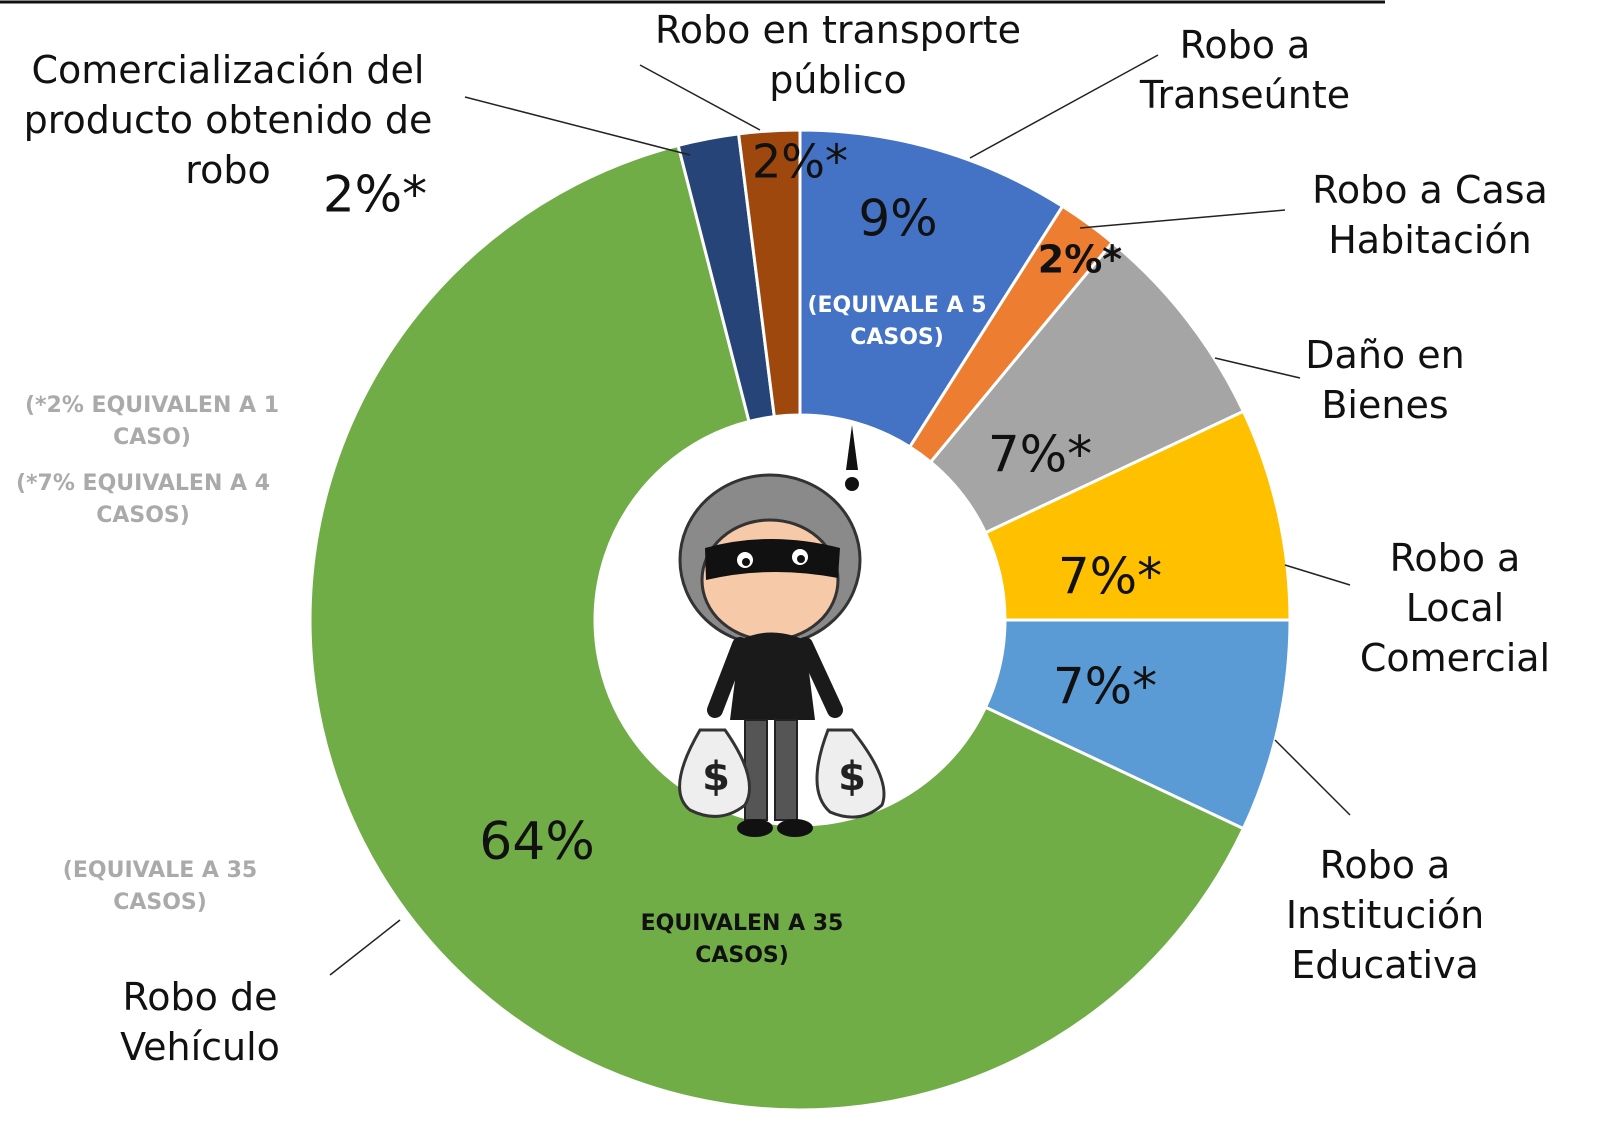 The height and width of the screenshot is (1143, 1616). Describe the element at coordinates (537, 842) in the screenshot. I see `value-label: 64%` at that location.